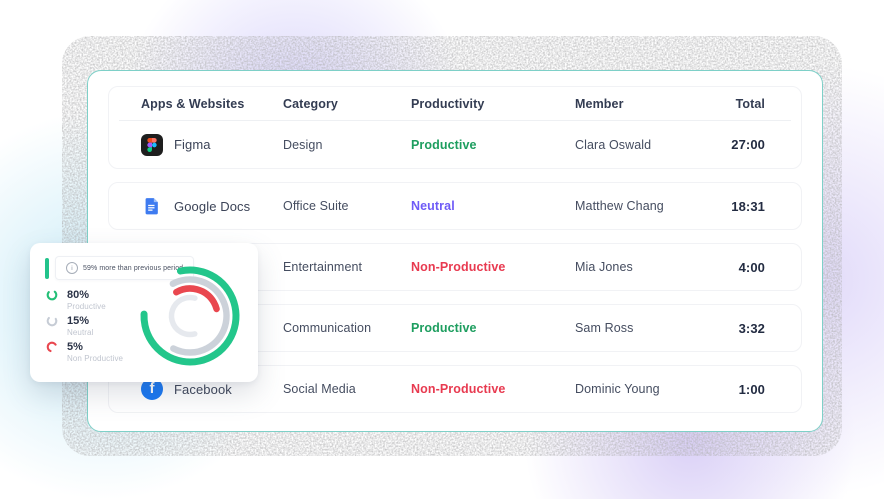 The width and height of the screenshot is (884, 499). Describe the element at coordinates (75, 347) in the screenshot. I see `legend-value: 5%` at that location.